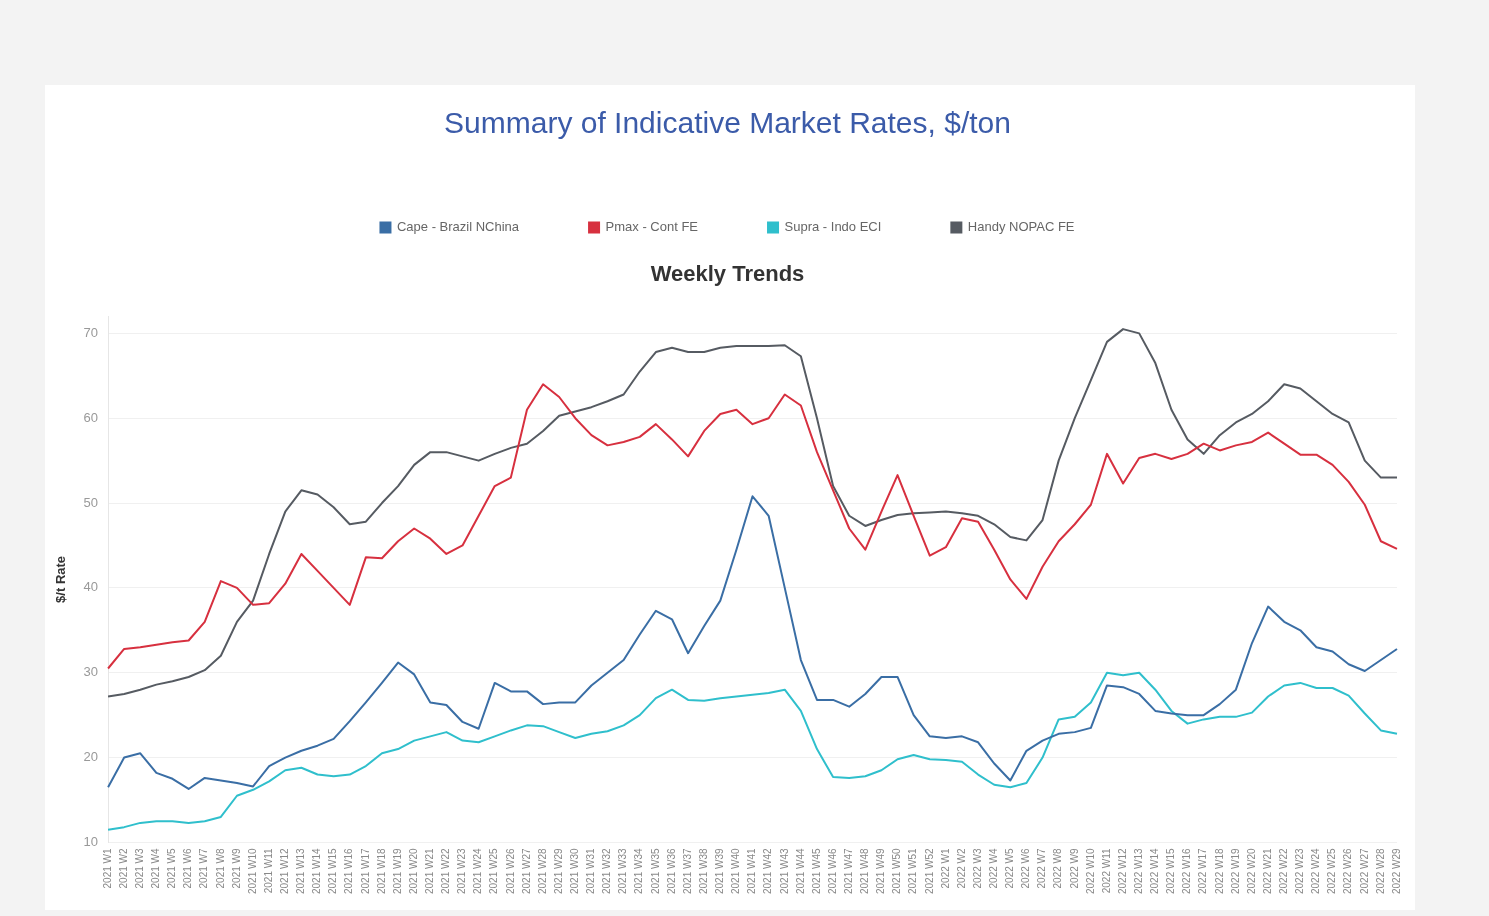  Describe the element at coordinates (1122, 871) in the screenshot. I see `x-tick-label: 2022 W12` at that location.